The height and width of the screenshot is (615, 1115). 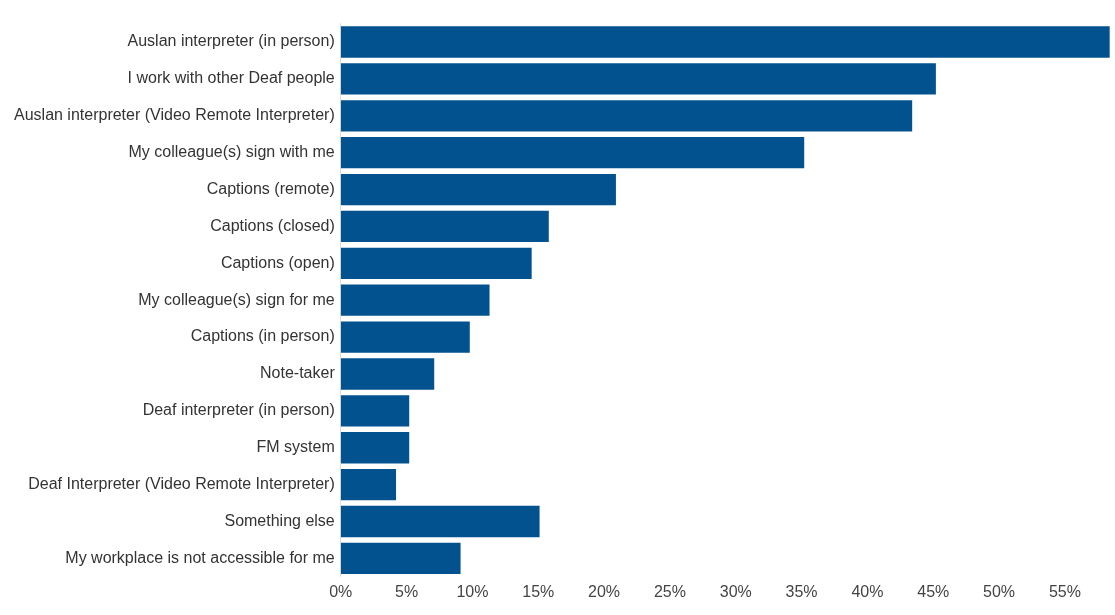 What do you see at coordinates (735, 591) in the screenshot?
I see `x-tick-label: 30%` at bounding box center [735, 591].